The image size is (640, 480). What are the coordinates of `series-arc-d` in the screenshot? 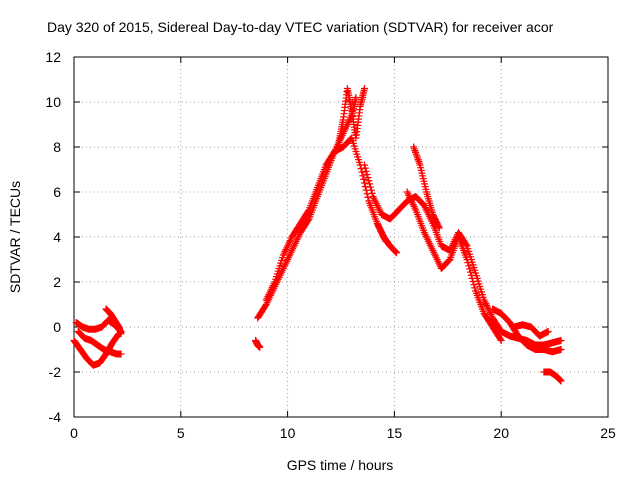 It's located at (113, 321).